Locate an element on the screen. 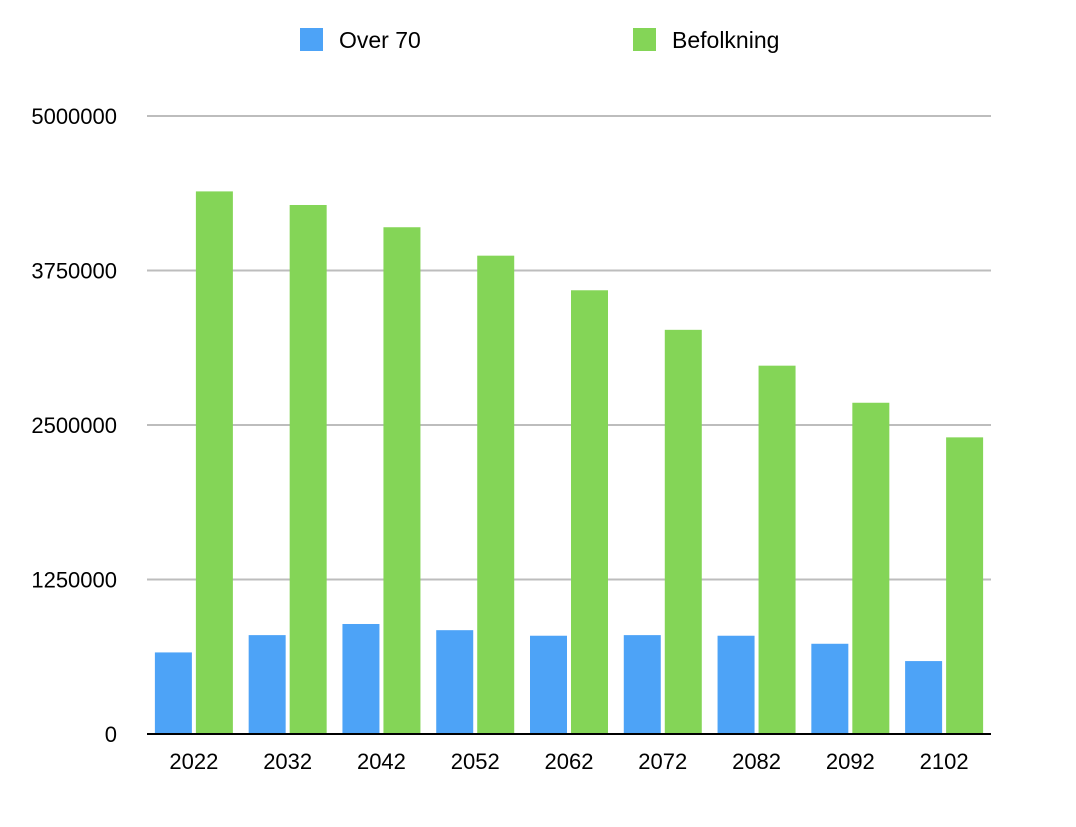 This screenshot has height=827, width=1076. legend-label-over-70: Over 70 is located at coordinates (380, 40).